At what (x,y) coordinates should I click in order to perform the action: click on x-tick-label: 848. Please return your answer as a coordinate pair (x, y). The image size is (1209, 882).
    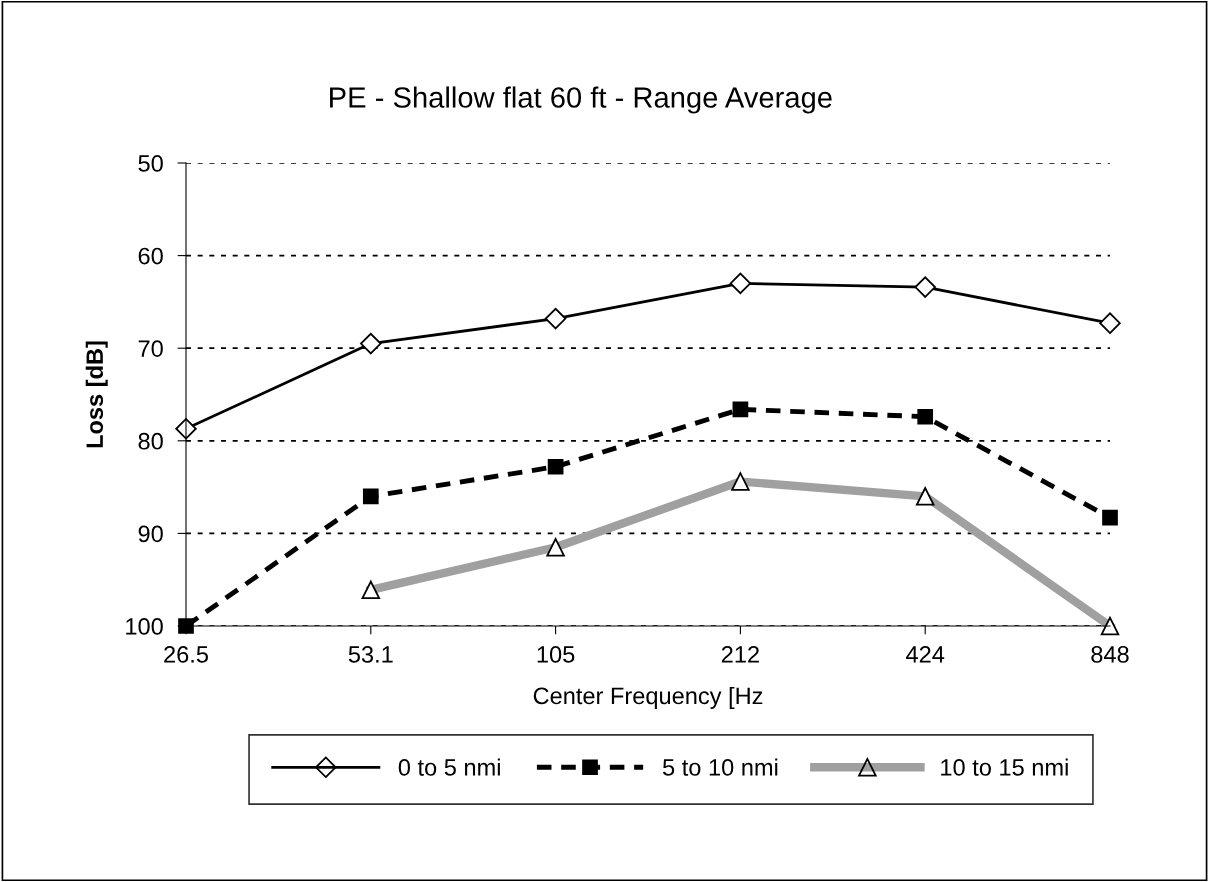
    Looking at the image, I should click on (1110, 654).